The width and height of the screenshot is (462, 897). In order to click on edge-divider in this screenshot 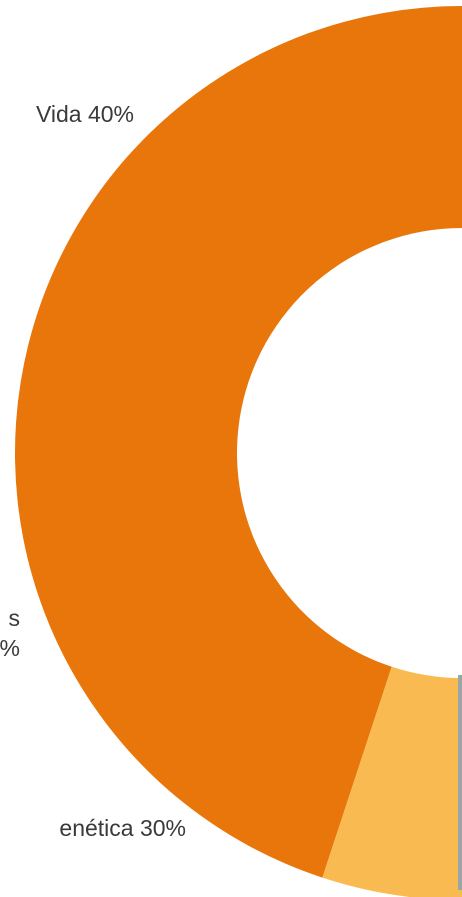, I will do `click(460, 782)`.